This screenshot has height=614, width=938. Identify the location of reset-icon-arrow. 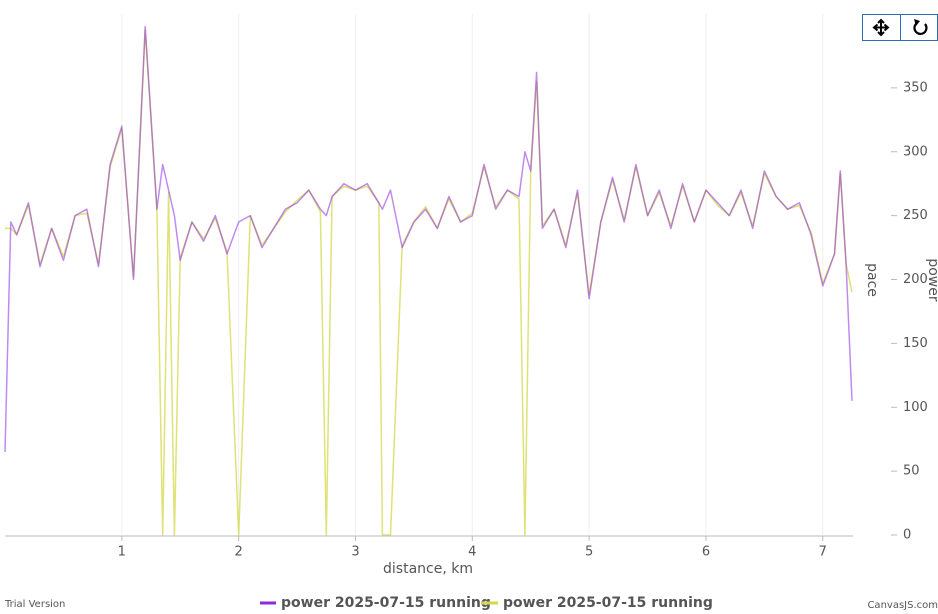
(917, 22).